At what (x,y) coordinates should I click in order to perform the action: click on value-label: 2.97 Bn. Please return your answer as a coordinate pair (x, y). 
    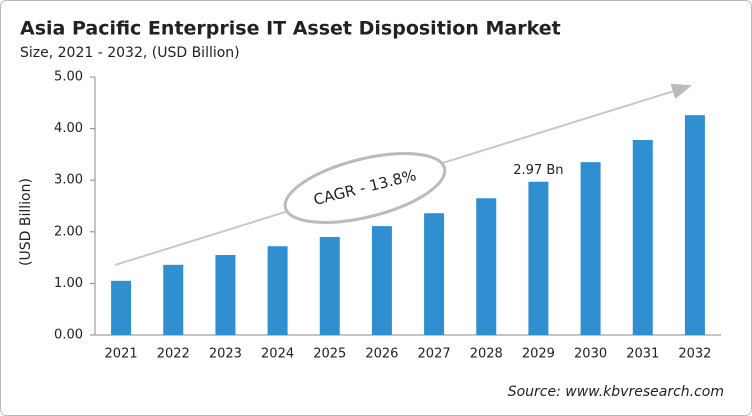
    Looking at the image, I should click on (538, 170).